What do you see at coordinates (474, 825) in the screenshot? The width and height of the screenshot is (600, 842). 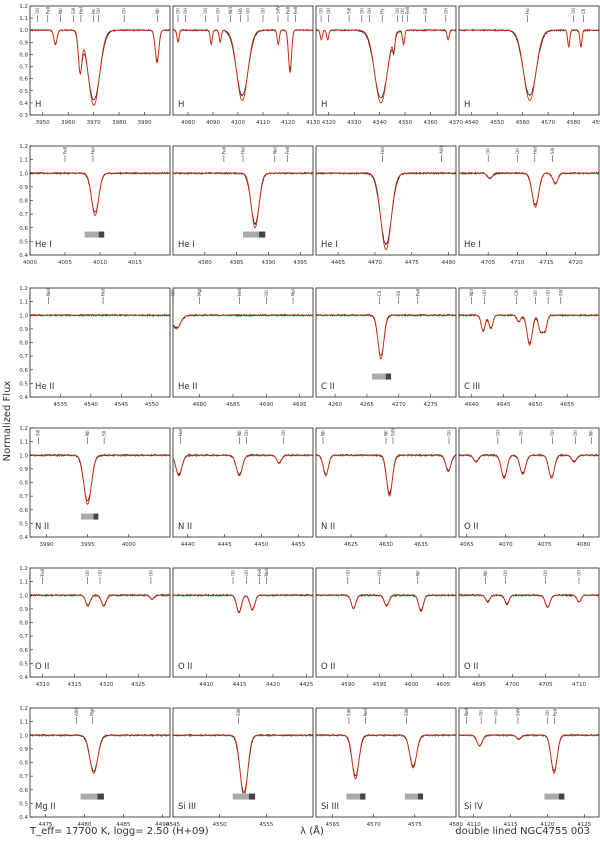 I see `x-tick-label: 4110` at bounding box center [474, 825].